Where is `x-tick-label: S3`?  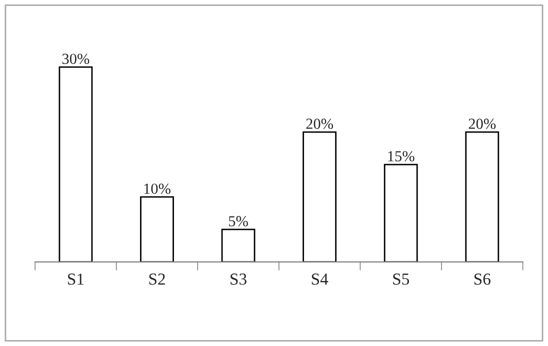
x-tick-label: S3 is located at coordinates (238, 279).